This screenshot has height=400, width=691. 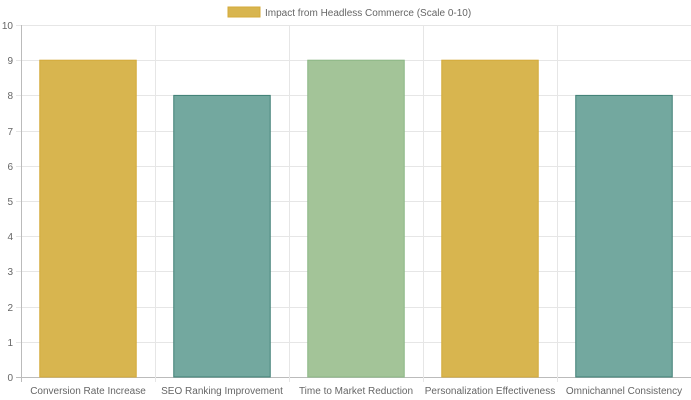 I want to click on y-tick-label: 5, so click(x=10, y=202).